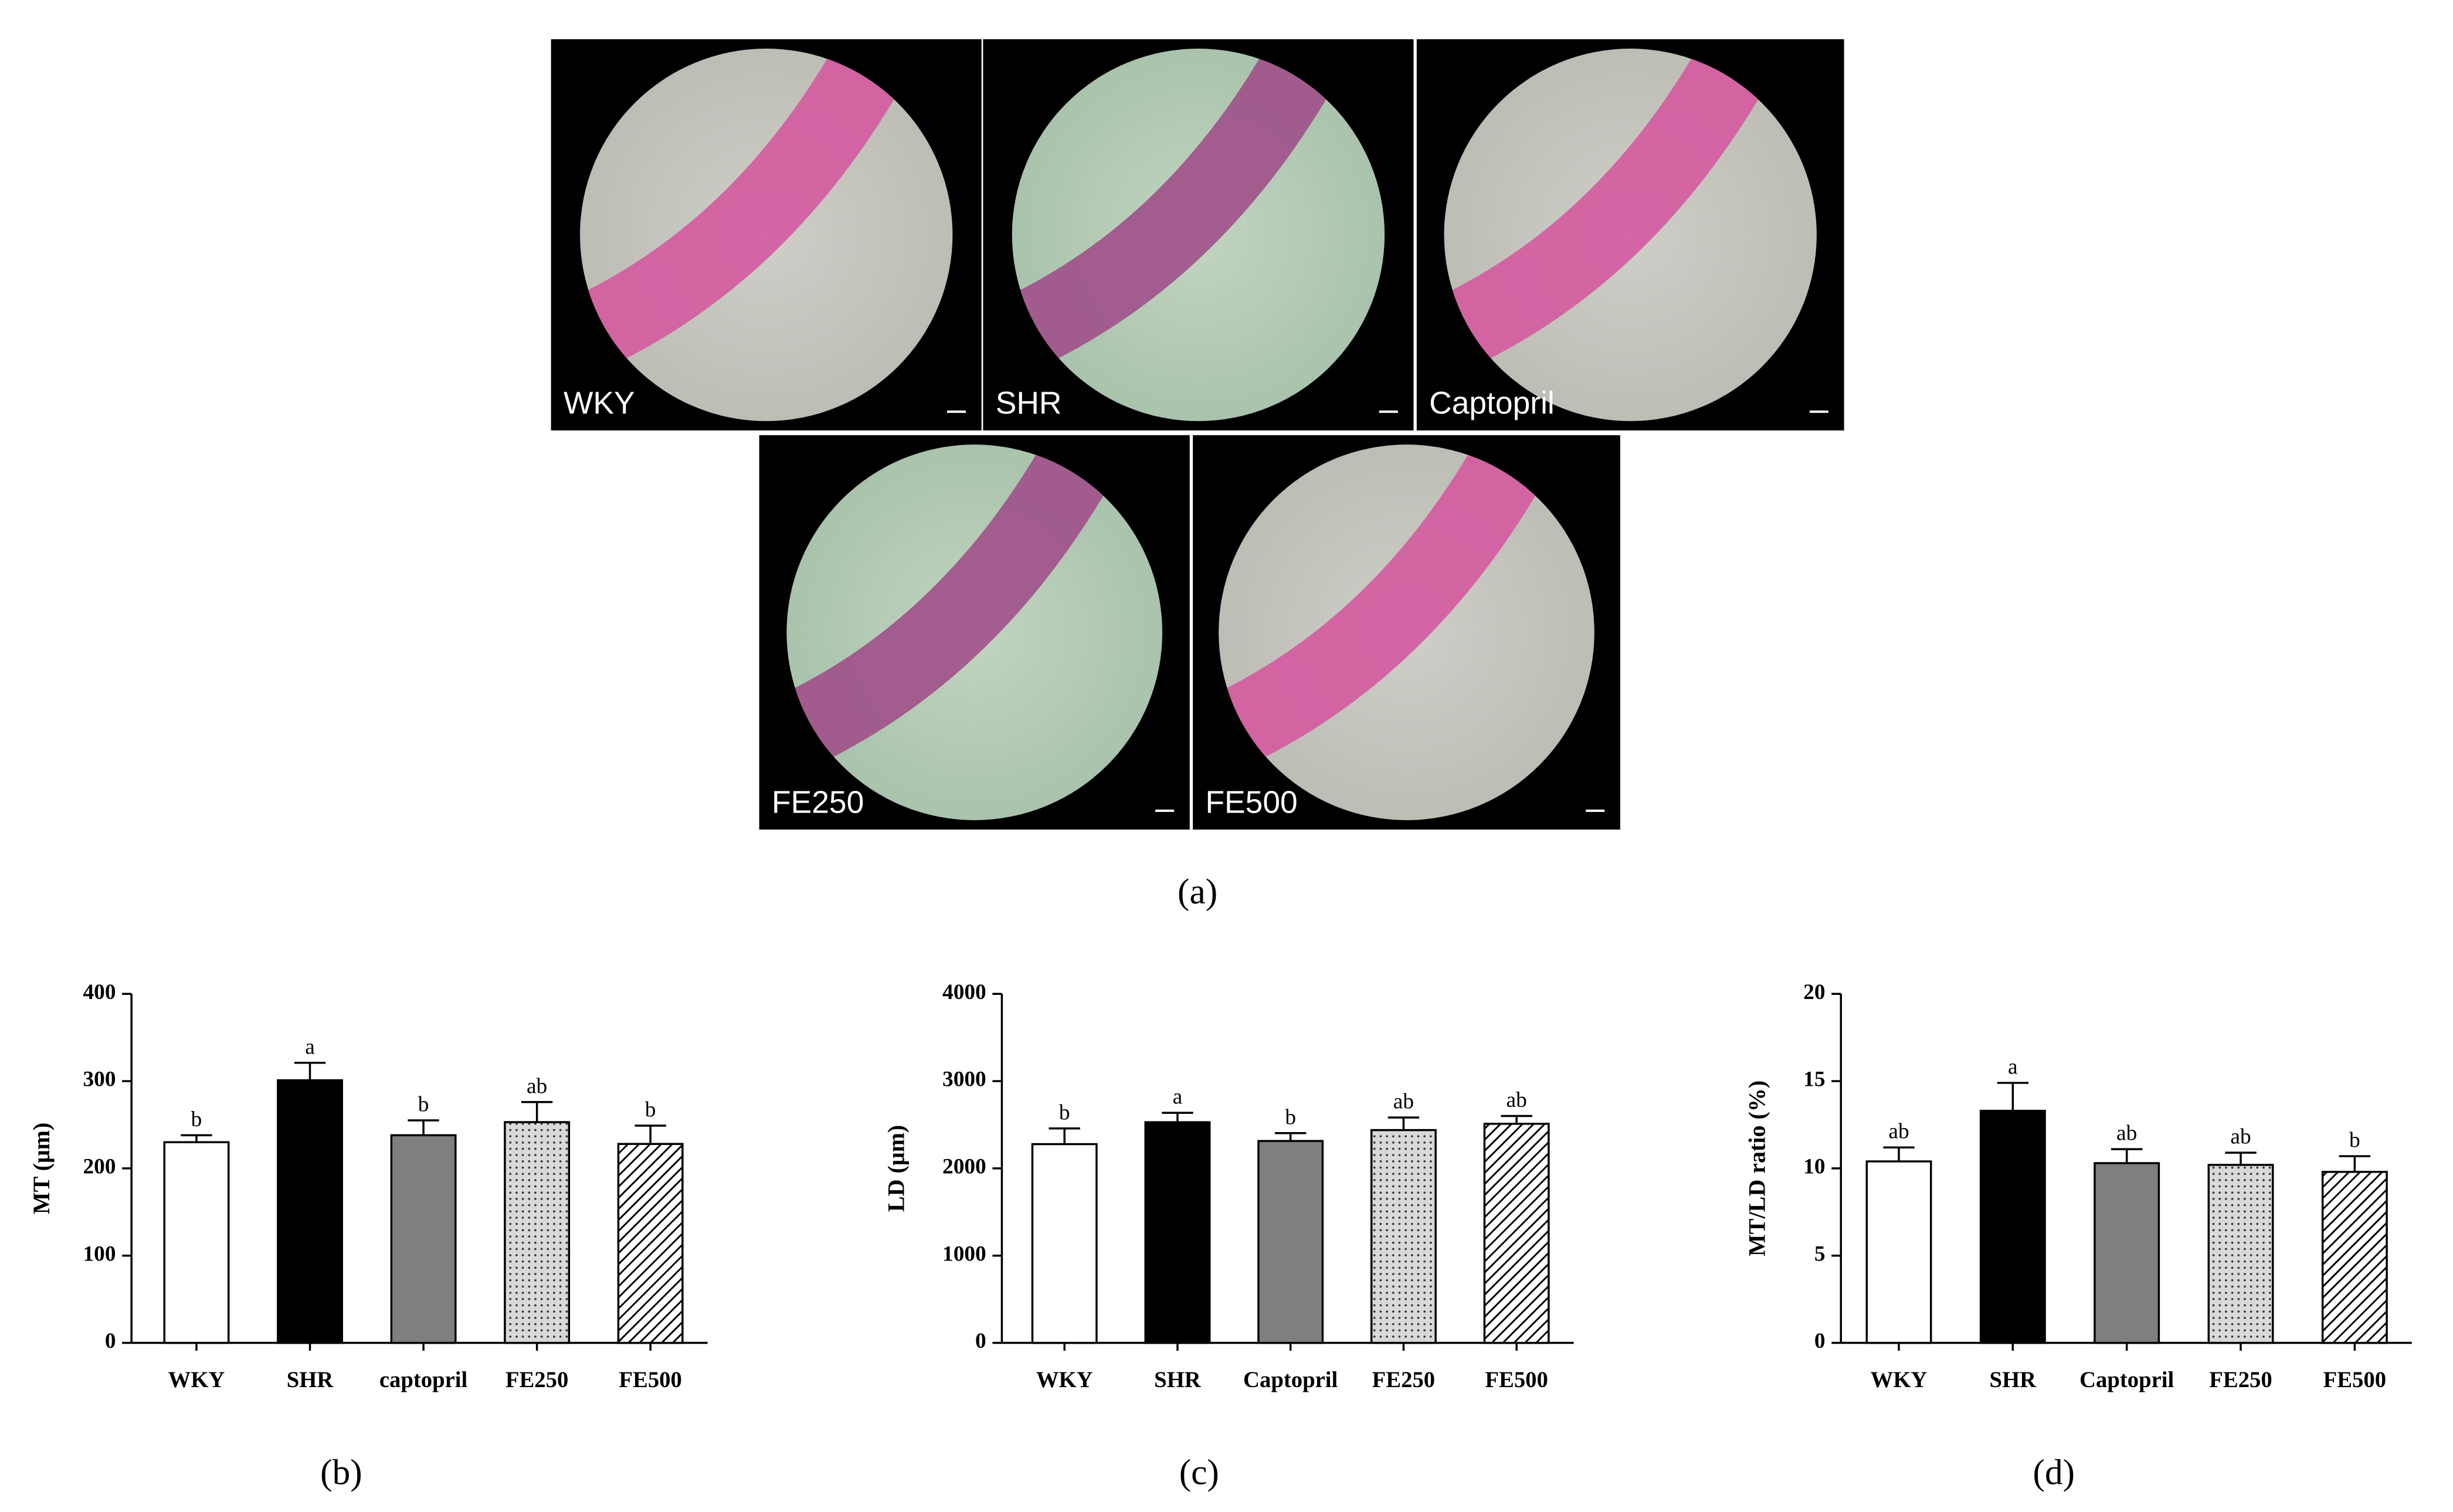 Image resolution: width=2453 pixels, height=1512 pixels. What do you see at coordinates (1814, 992) in the screenshot?
I see `y-tick-label: 20` at bounding box center [1814, 992].